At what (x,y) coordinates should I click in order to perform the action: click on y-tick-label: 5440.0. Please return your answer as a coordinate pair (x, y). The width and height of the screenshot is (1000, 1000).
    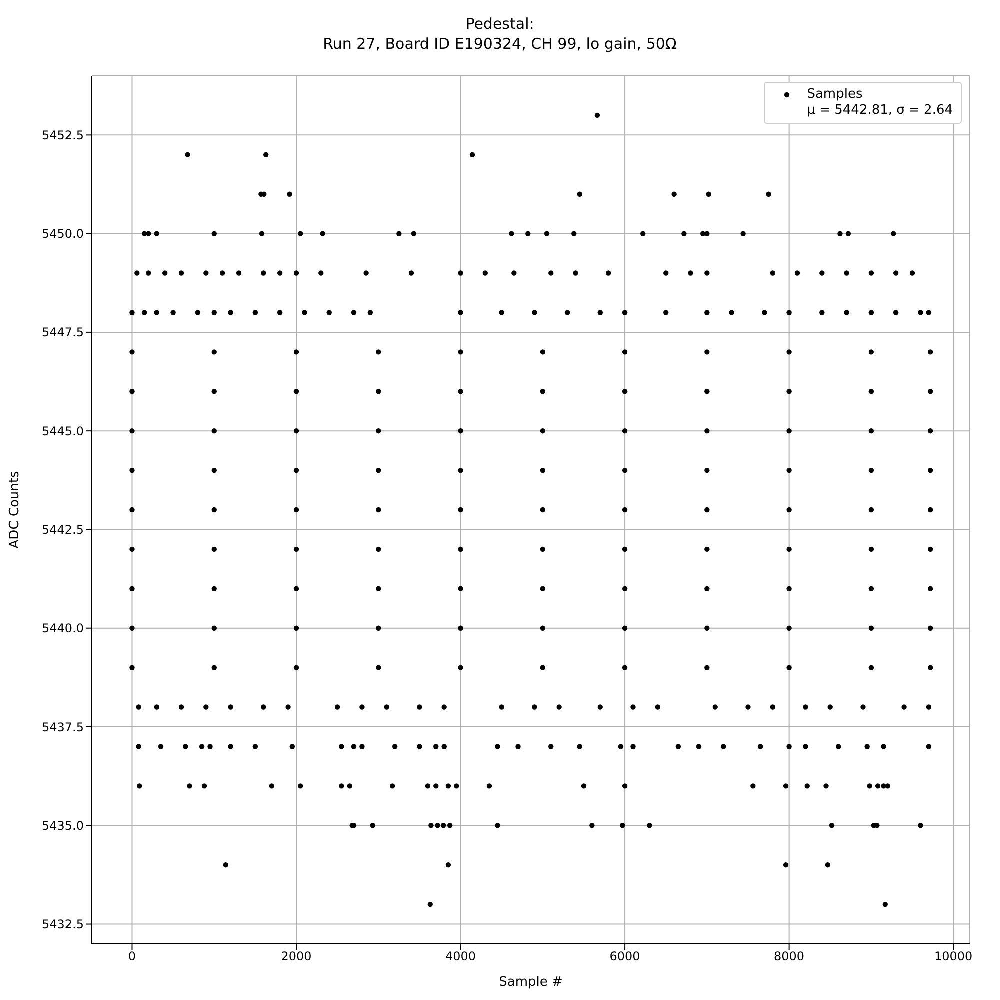
    Looking at the image, I should click on (63, 629).